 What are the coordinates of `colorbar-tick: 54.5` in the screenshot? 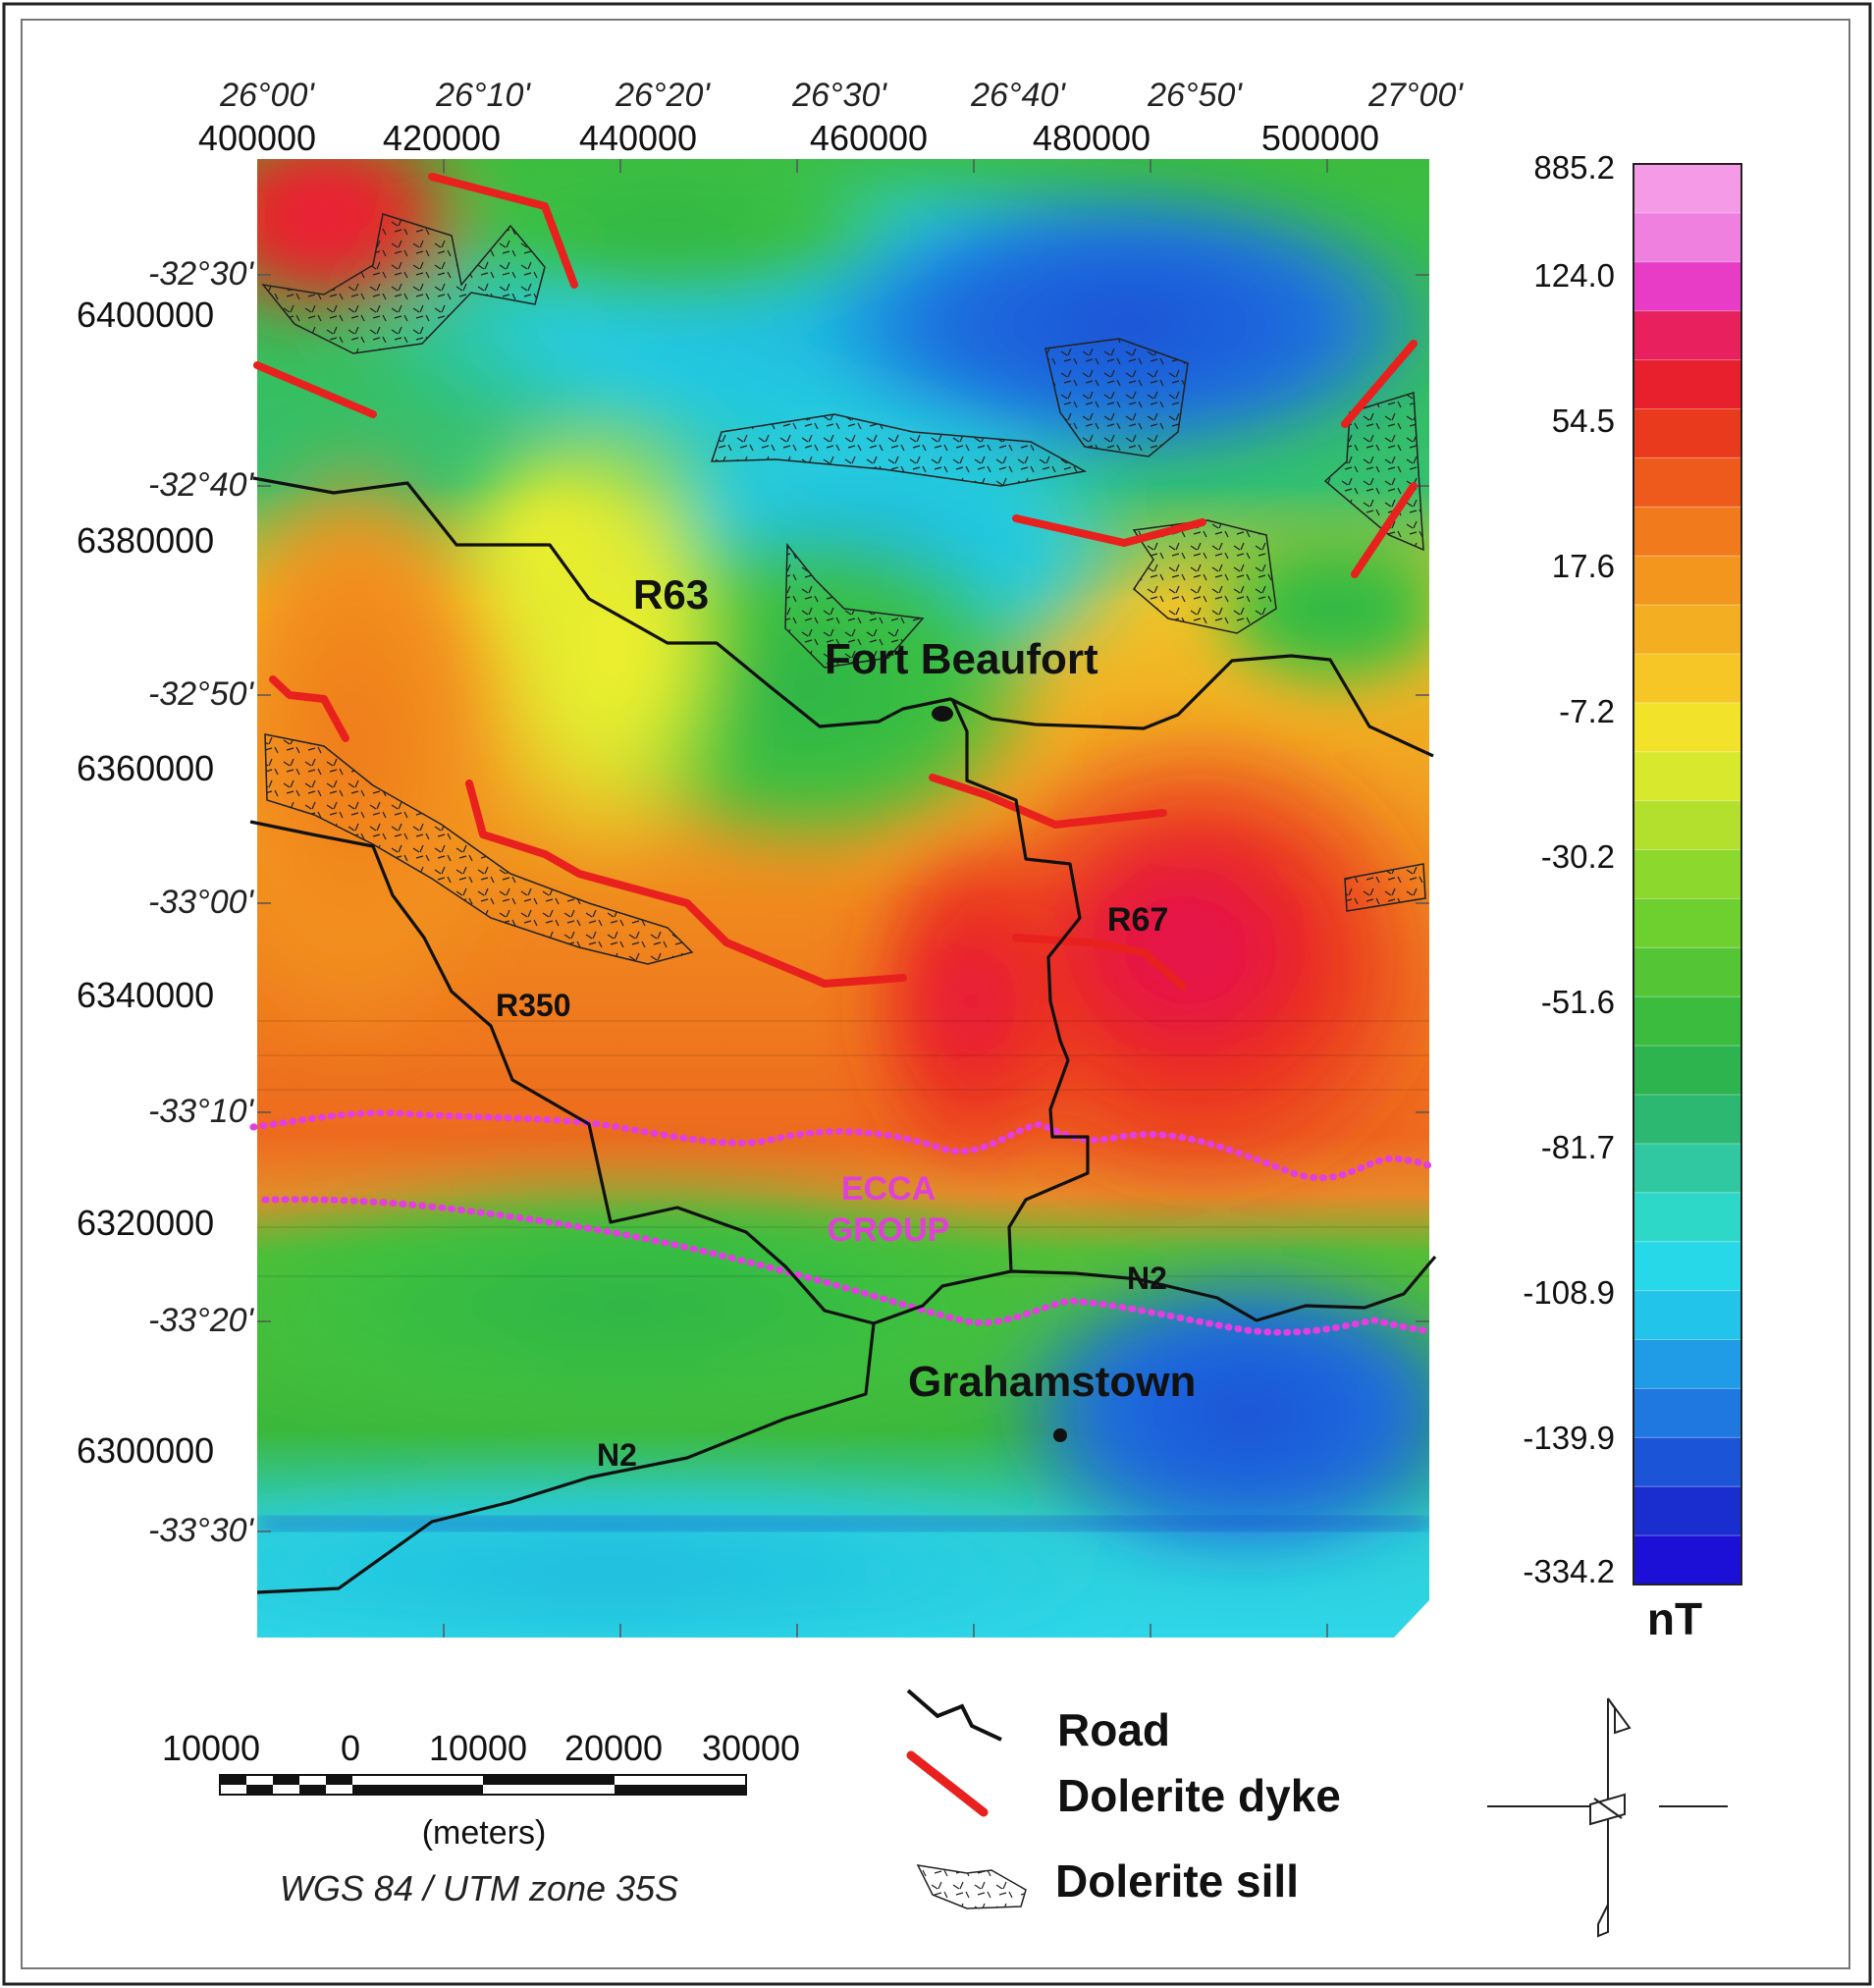 It's located at (1583, 421).